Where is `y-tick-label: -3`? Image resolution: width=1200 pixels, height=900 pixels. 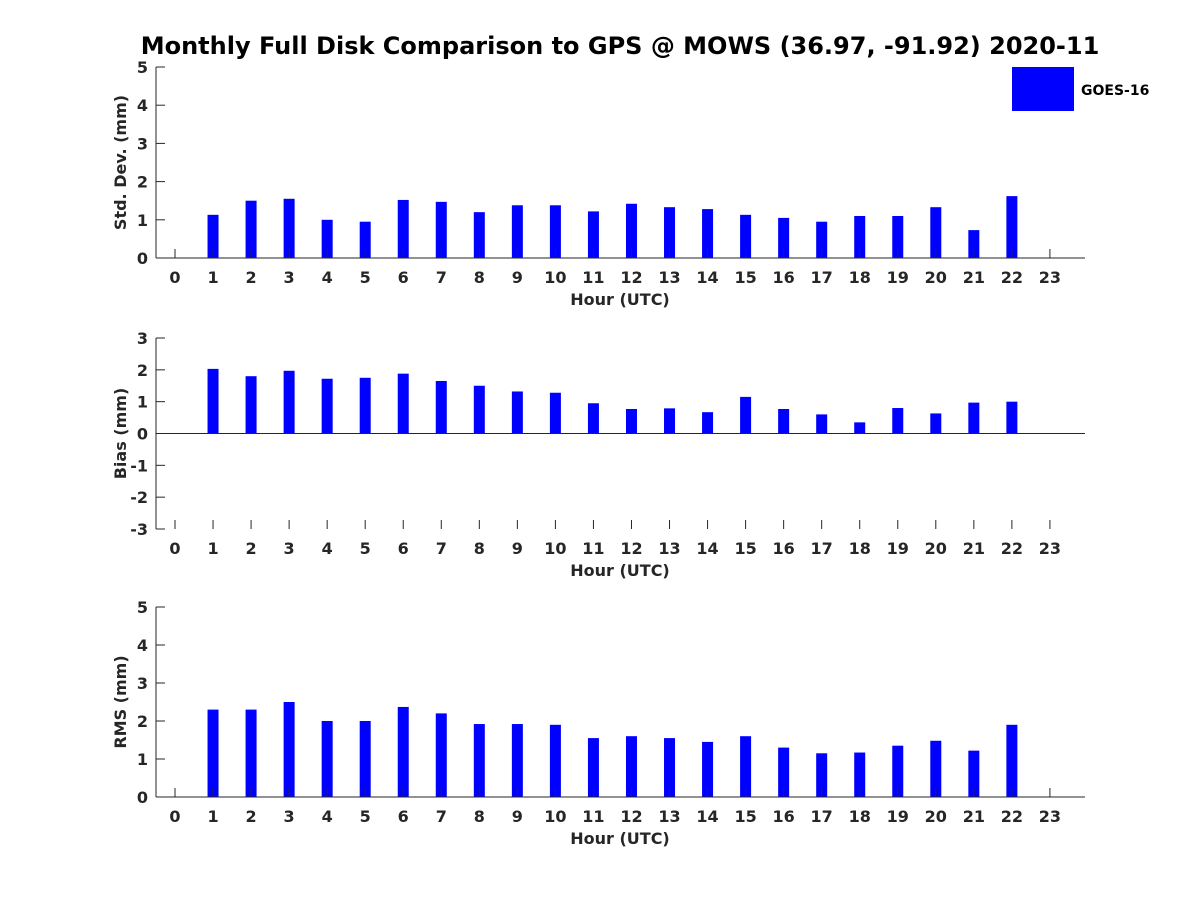 y-tick-label: -3 is located at coordinates (139, 529).